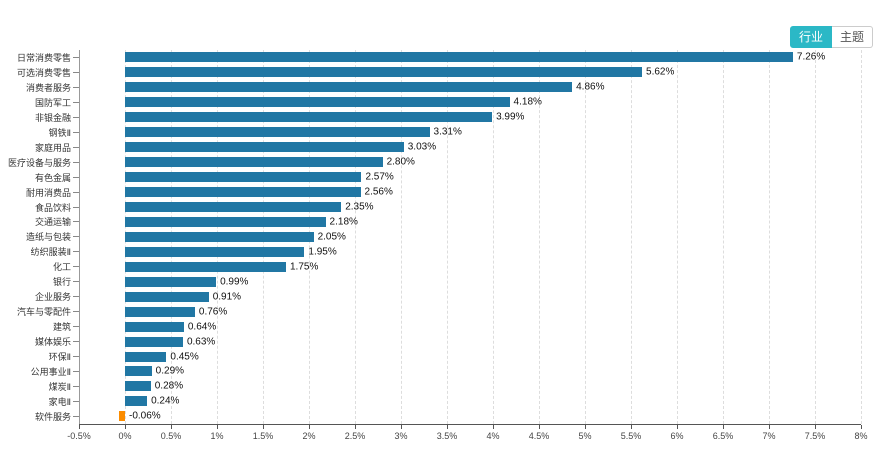  Describe the element at coordinates (447, 436) in the screenshot. I see `x-tick-label: 3.5%` at that location.